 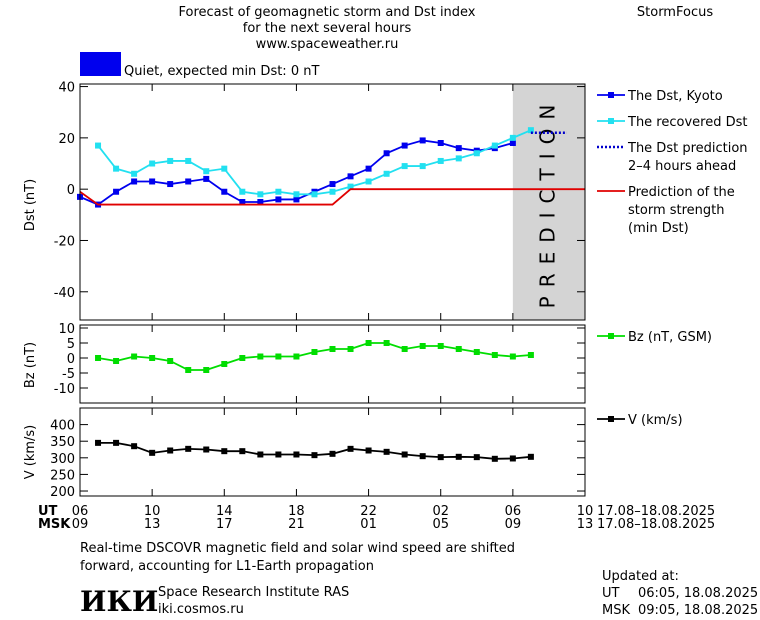 I want to click on updated-msk-label: MSK, so click(x=616, y=610).